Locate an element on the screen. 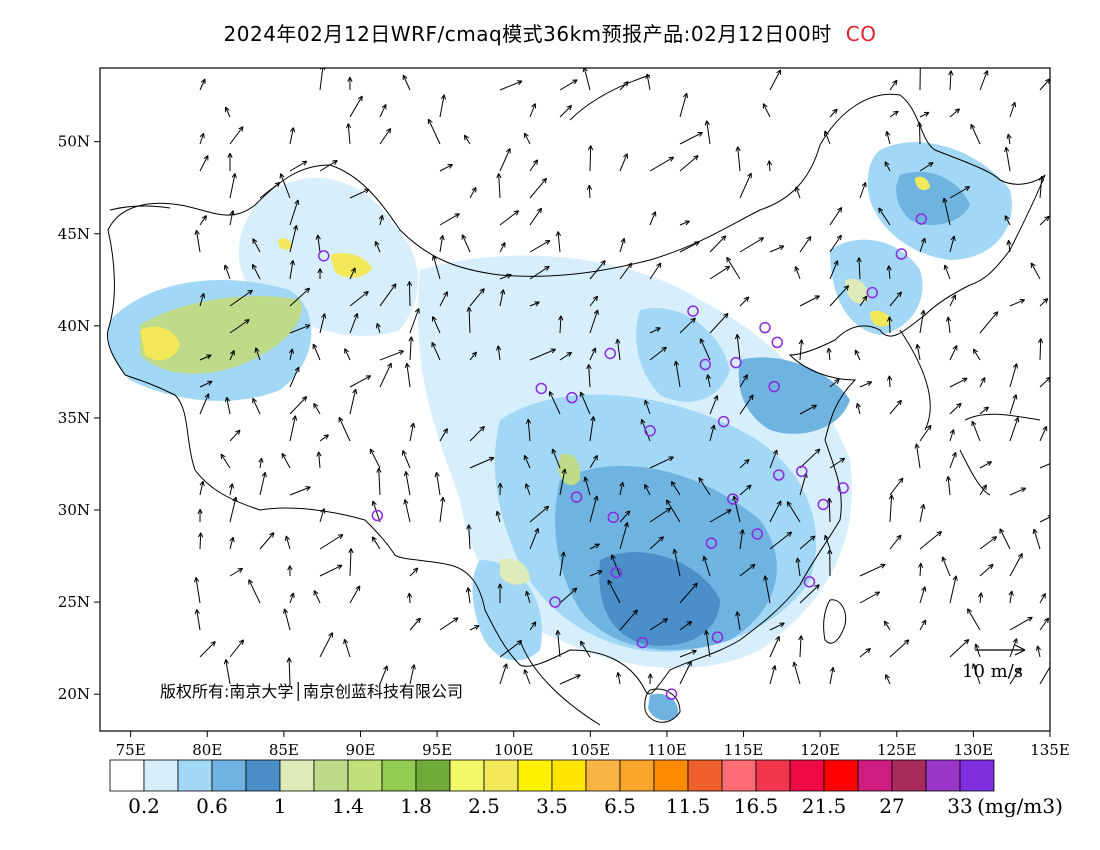  colorbar-label: 2.5 is located at coordinates (484, 806).